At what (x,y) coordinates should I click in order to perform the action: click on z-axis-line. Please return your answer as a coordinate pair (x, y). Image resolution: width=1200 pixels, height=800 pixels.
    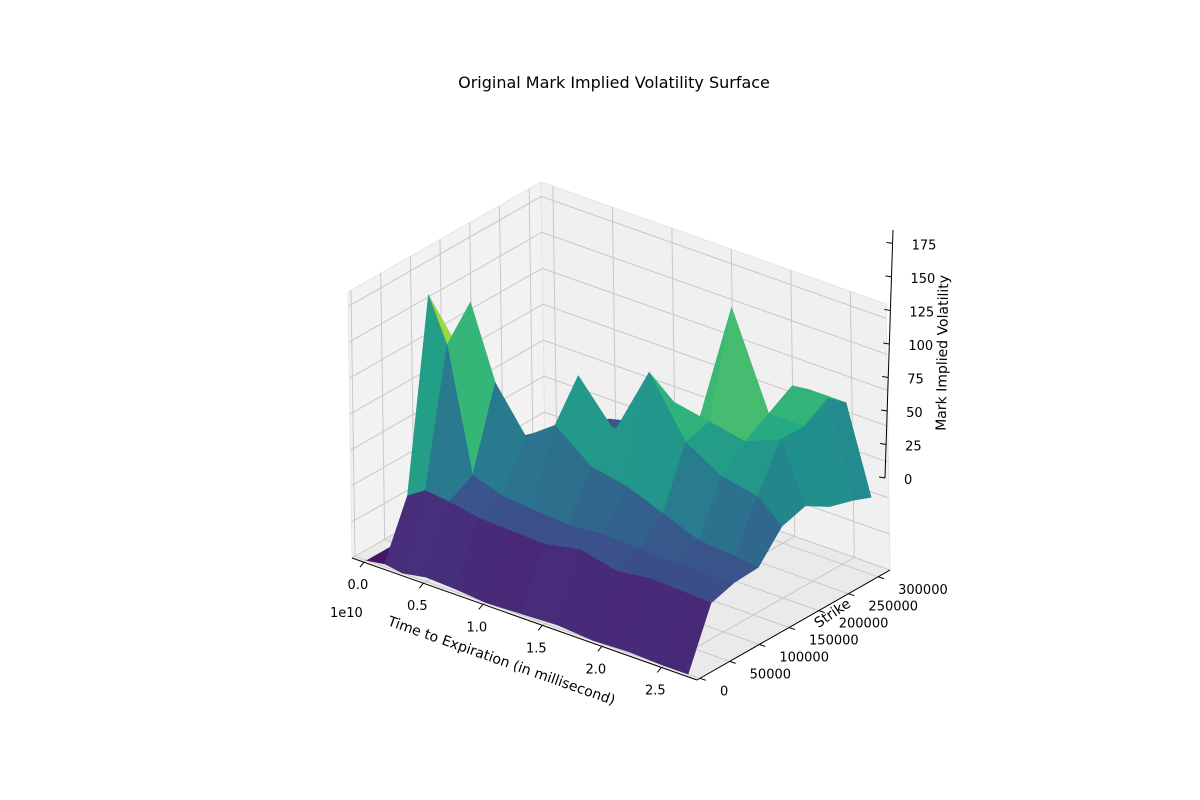
    Looking at the image, I should click on (889, 354).